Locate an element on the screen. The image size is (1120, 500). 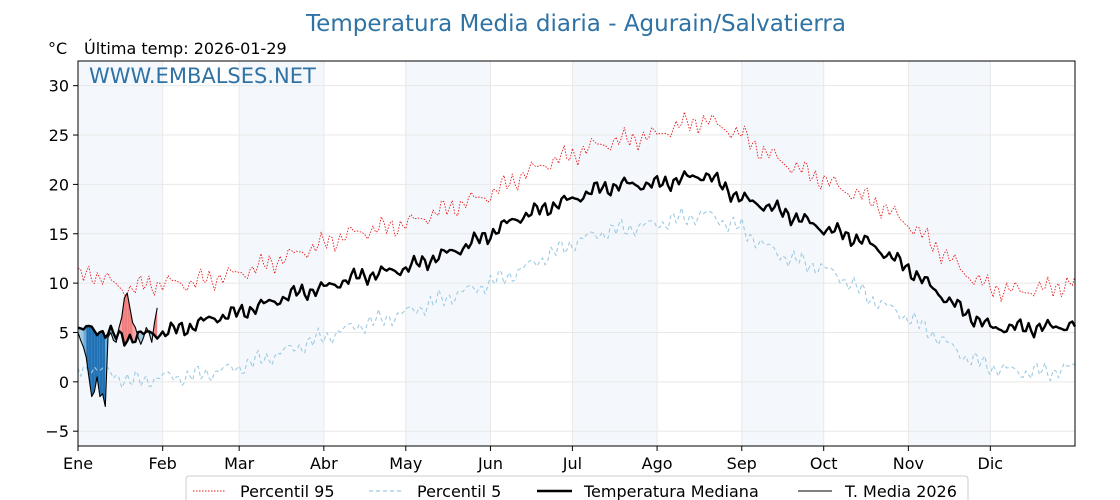
x-tick-label-5: Jun is located at coordinates (490, 463).